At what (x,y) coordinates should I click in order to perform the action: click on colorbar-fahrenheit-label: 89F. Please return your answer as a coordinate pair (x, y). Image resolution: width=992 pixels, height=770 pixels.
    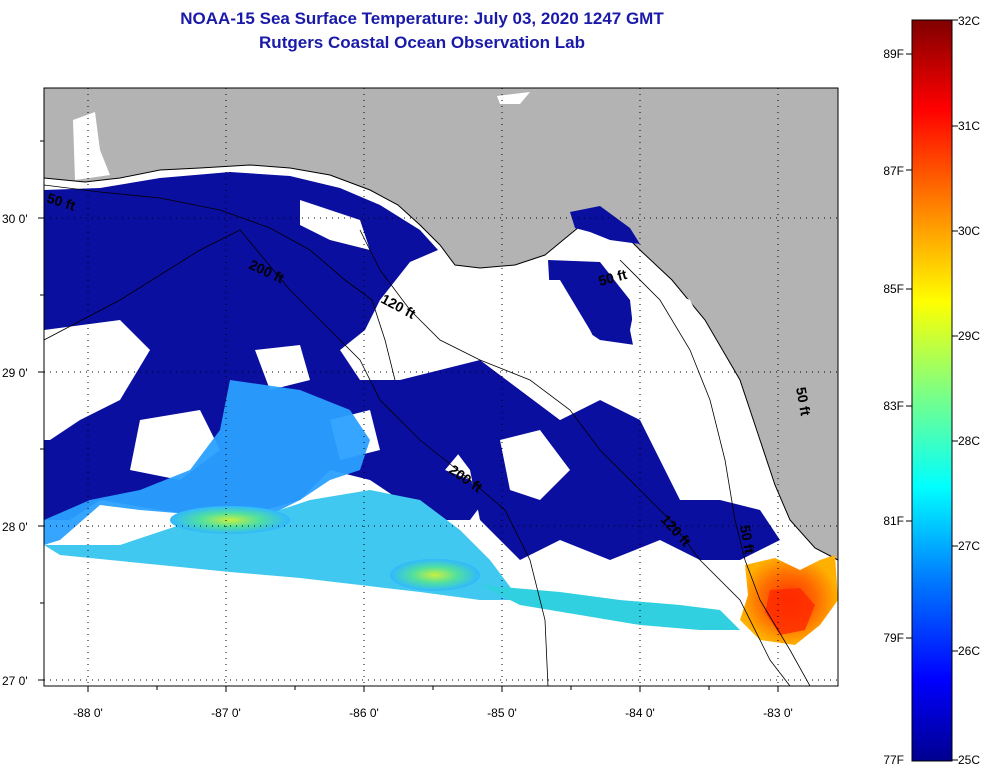
    Looking at the image, I should click on (893, 54).